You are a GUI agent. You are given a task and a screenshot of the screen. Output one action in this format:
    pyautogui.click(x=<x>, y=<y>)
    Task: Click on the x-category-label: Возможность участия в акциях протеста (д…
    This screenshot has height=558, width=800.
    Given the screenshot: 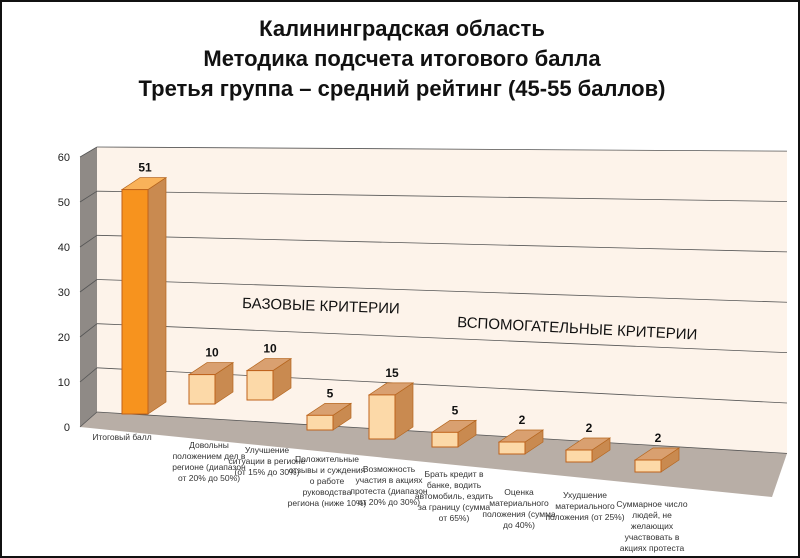 What is the action you would take?
    pyautogui.click(x=389, y=485)
    